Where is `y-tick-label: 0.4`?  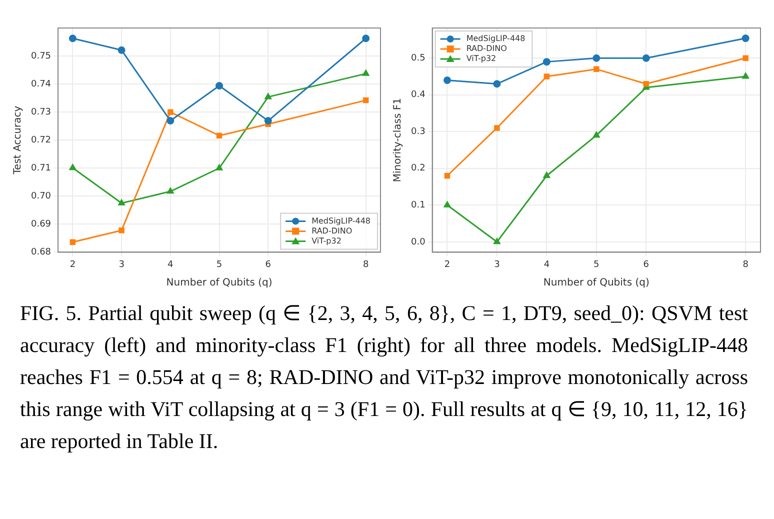 y-tick-label: 0.4 is located at coordinates (418, 95).